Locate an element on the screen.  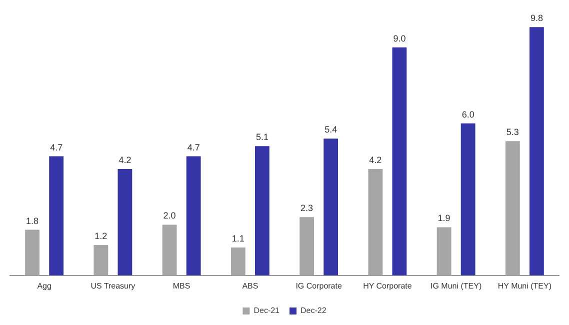
data-label: 6.0 is located at coordinates (468, 114).